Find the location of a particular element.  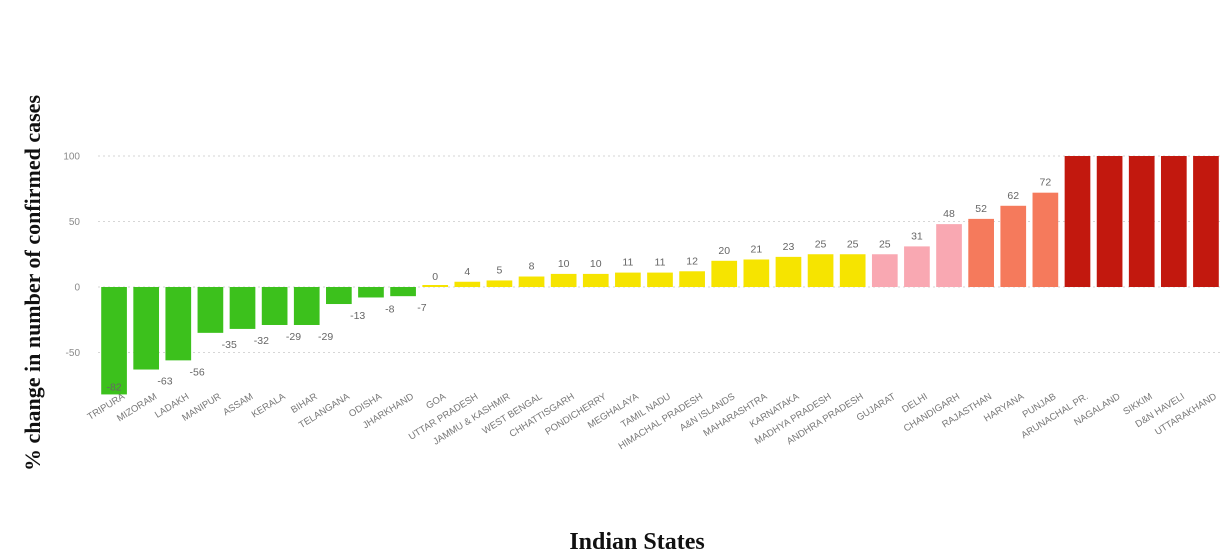

y-tick-label: 100 is located at coordinates (71, 157).